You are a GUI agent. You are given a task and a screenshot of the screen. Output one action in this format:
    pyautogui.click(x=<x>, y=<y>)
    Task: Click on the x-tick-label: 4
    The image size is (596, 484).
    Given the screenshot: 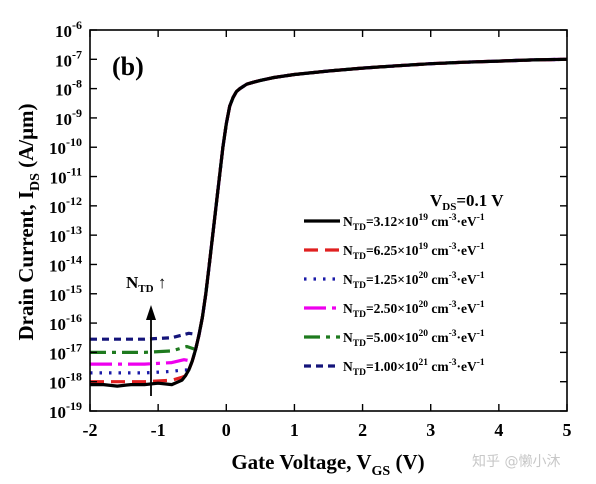 What is the action you would take?
    pyautogui.click(x=498, y=430)
    